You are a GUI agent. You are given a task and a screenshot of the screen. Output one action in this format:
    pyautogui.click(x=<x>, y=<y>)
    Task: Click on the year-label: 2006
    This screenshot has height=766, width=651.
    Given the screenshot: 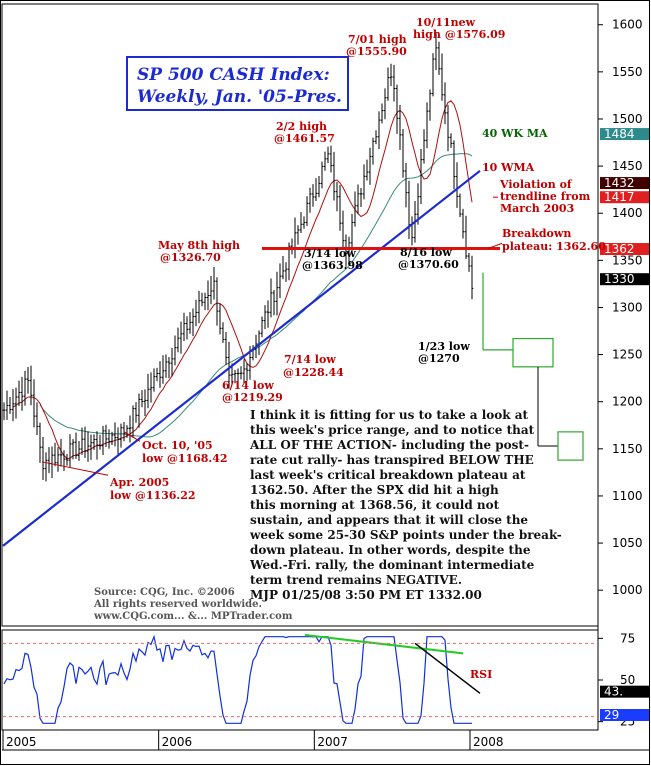 What is the action you would take?
    pyautogui.click(x=177, y=742)
    